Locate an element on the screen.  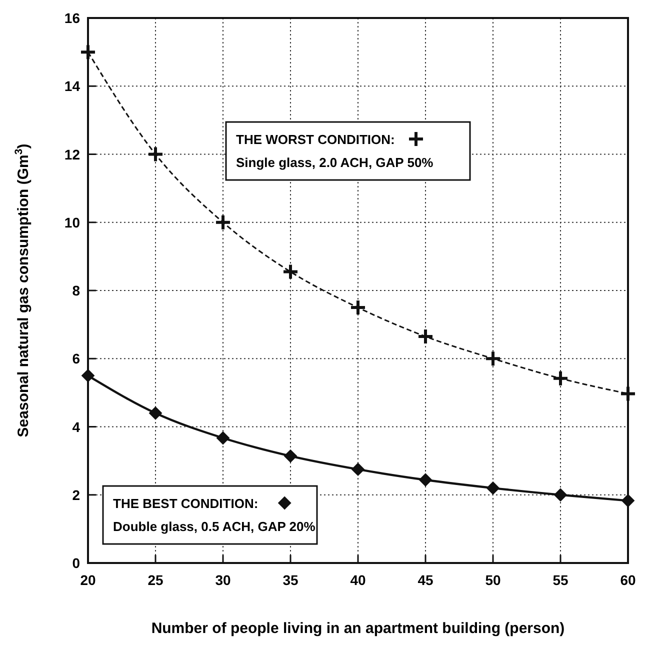
annotation: Single glass, 2.0 ACH, GAP 50% is located at coordinates (335, 162).